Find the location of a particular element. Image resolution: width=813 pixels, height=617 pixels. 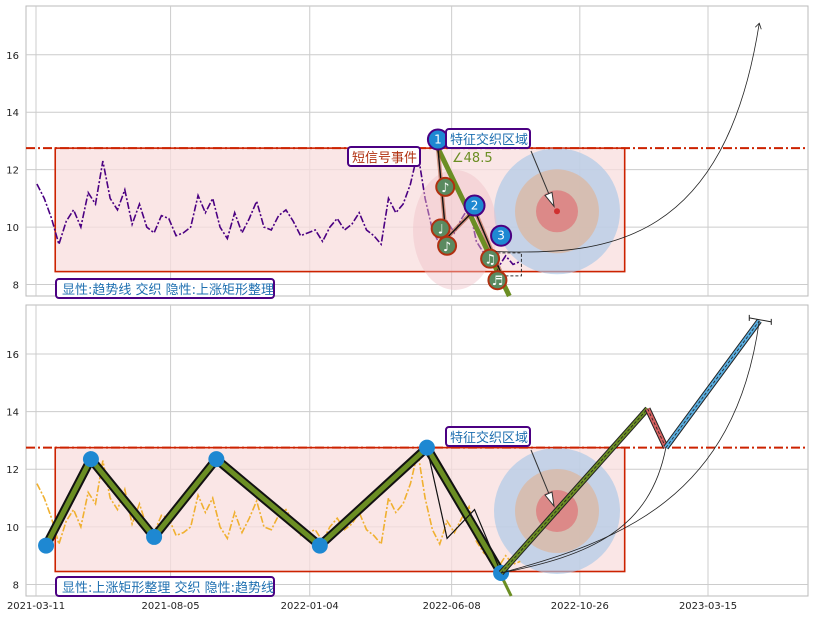

x-tick-label: 2021-08-05 is located at coordinates (171, 606).